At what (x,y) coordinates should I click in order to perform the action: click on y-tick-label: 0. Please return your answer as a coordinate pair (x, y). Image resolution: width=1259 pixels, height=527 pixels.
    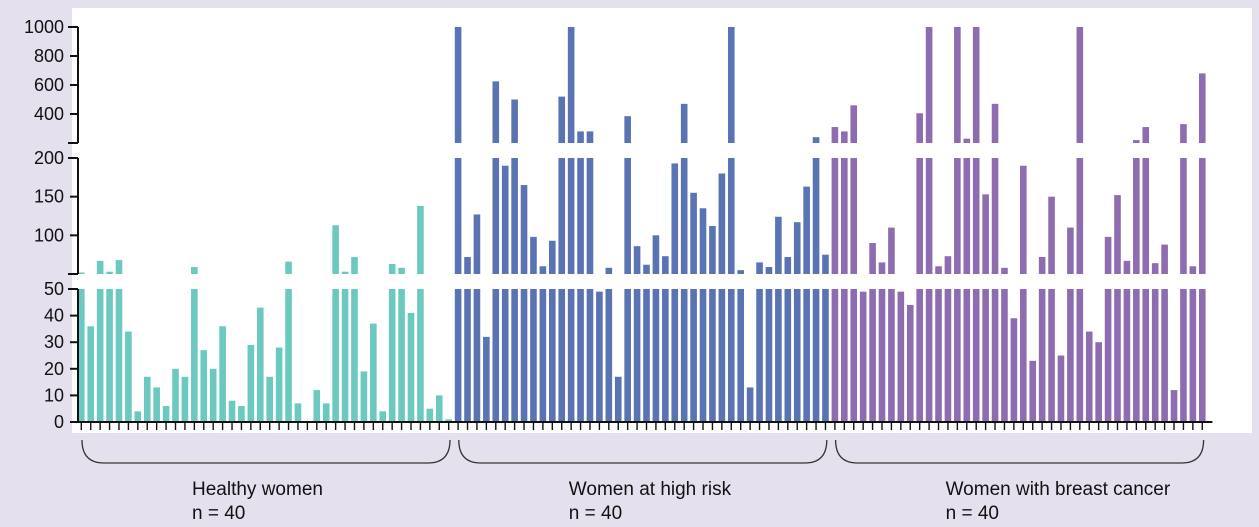
    Looking at the image, I should click on (59, 422).